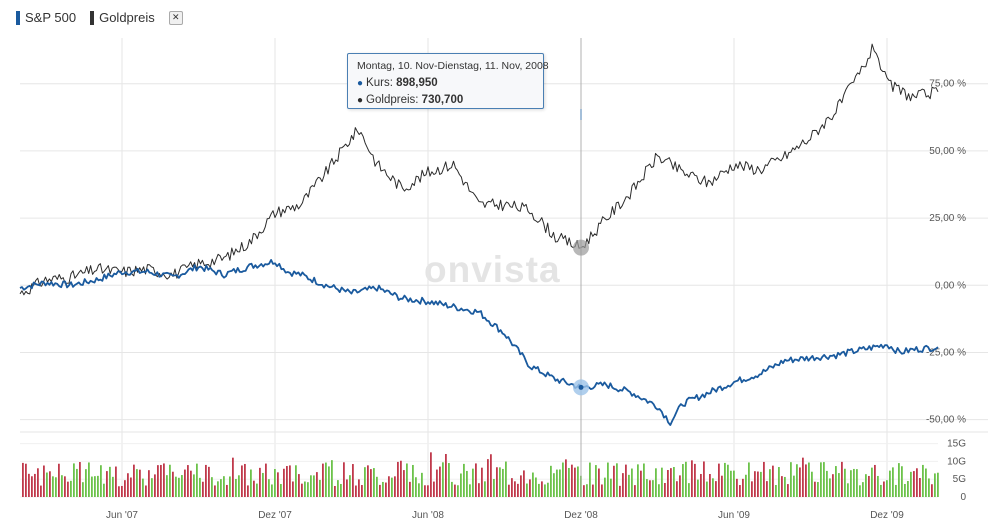 The height and width of the screenshot is (530, 1000). What do you see at coordinates (428, 515) in the screenshot?
I see `x-tick-label: Jun '08` at bounding box center [428, 515].